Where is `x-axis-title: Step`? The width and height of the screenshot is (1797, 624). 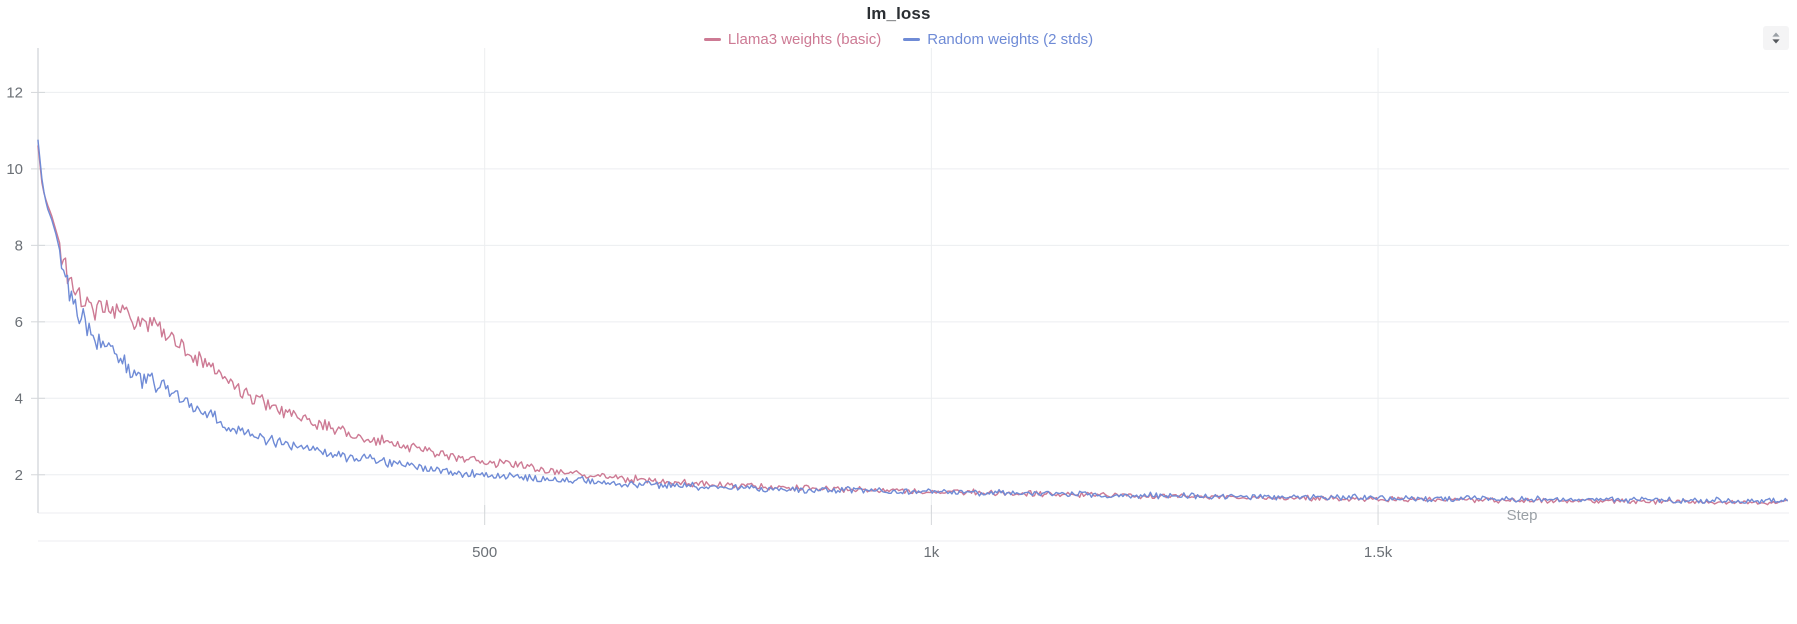 x-axis-title: Step is located at coordinates (1522, 515).